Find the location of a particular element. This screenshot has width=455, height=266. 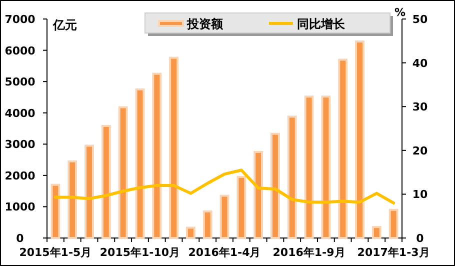

y-tick-label: 7000 is located at coordinates (20, 19).